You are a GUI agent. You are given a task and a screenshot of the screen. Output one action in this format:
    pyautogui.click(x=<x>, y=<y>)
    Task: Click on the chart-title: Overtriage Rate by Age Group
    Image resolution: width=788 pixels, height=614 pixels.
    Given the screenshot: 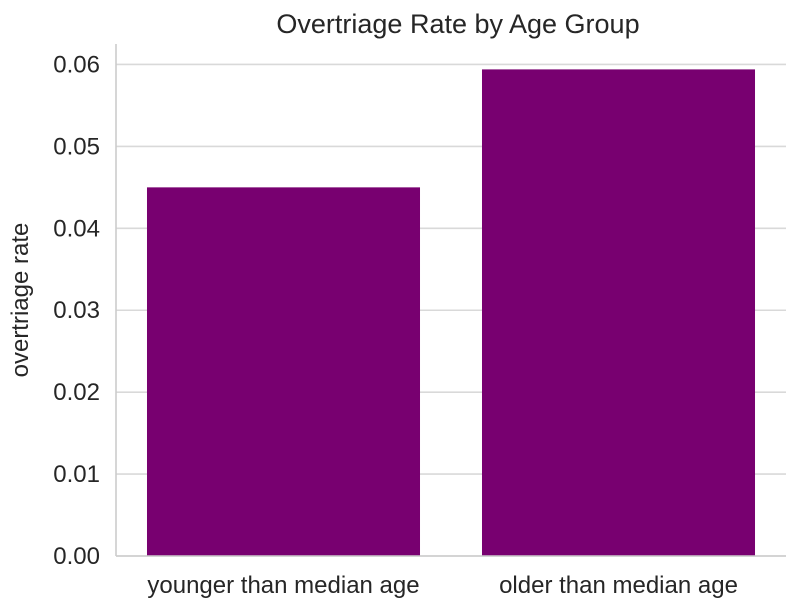 What is the action you would take?
    pyautogui.click(x=457, y=24)
    